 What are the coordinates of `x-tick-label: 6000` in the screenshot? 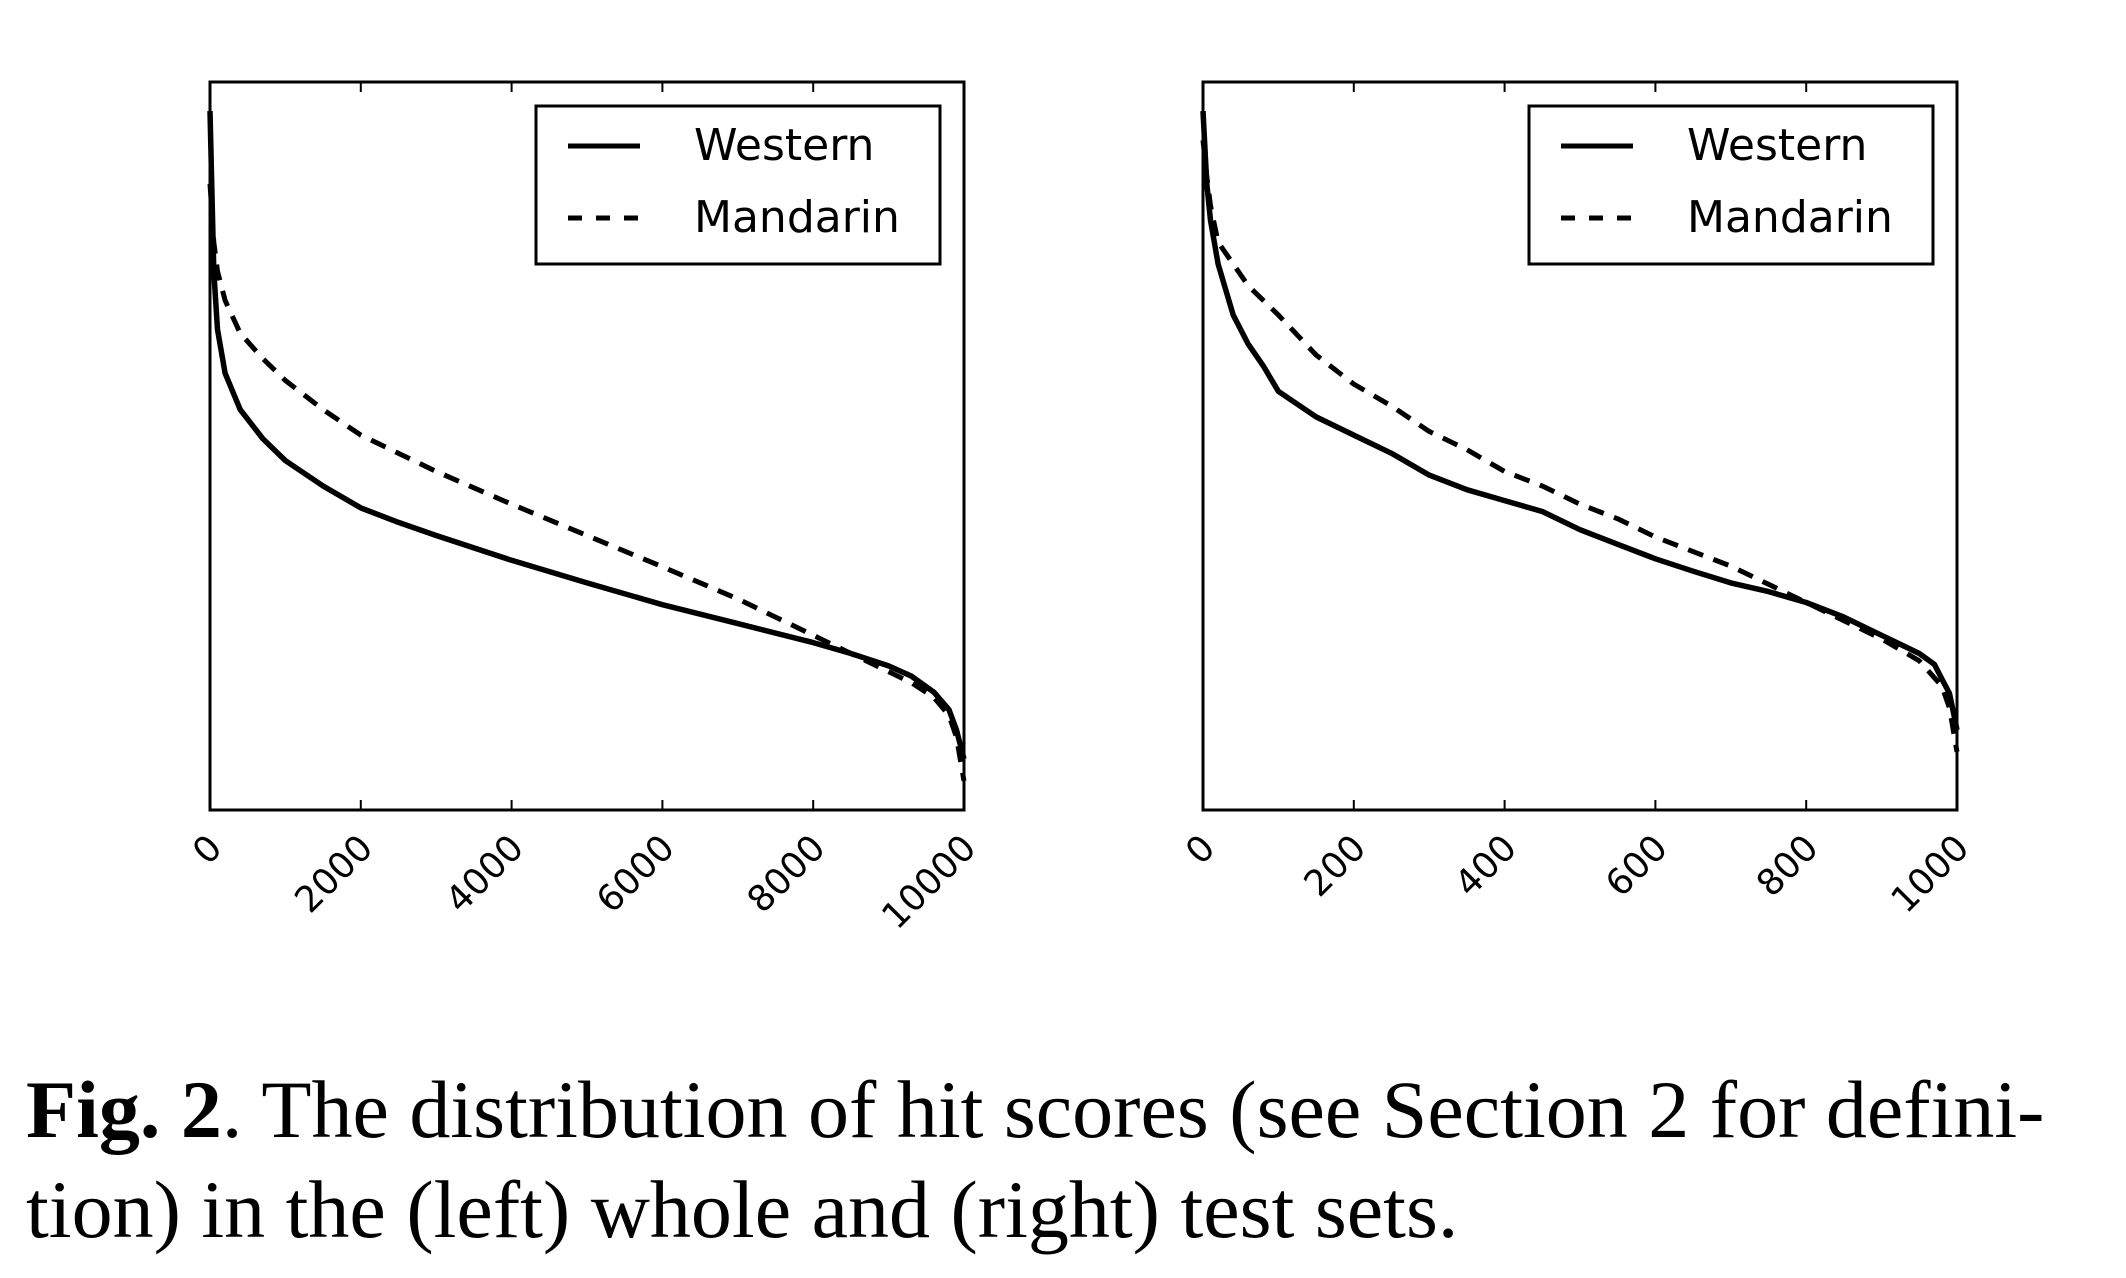 It's located at (636, 874).